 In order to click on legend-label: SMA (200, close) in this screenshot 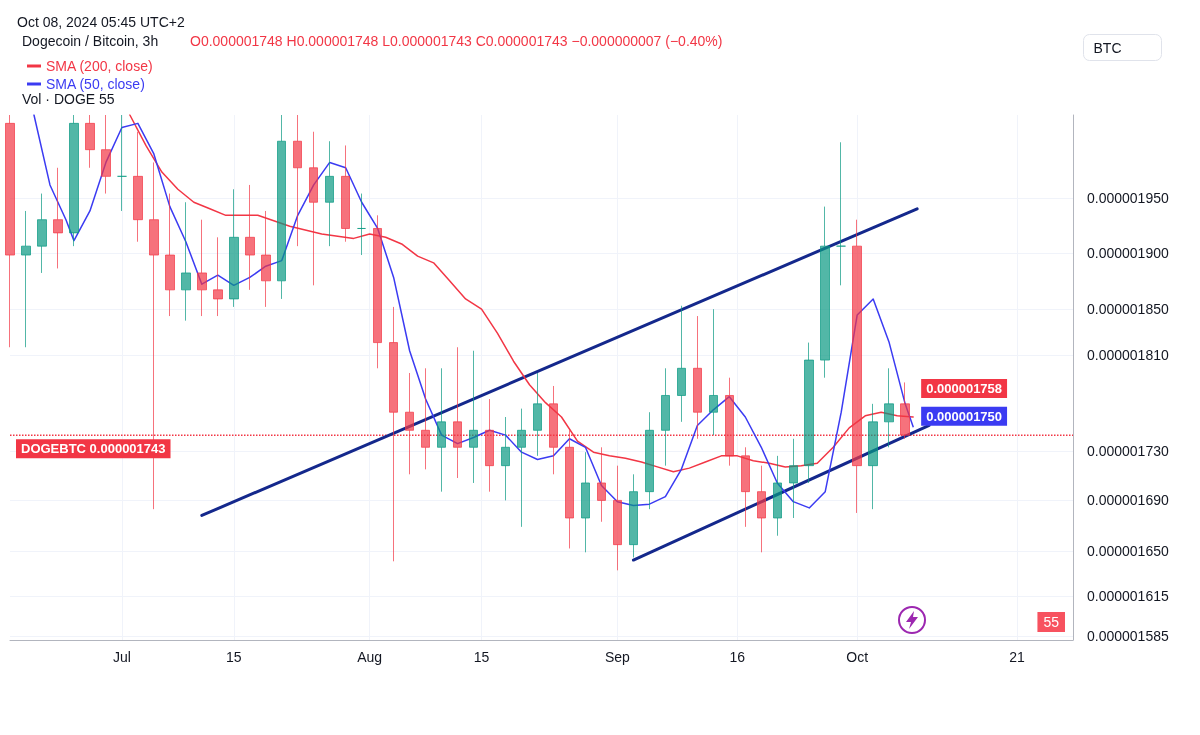, I will do `click(99, 66)`.